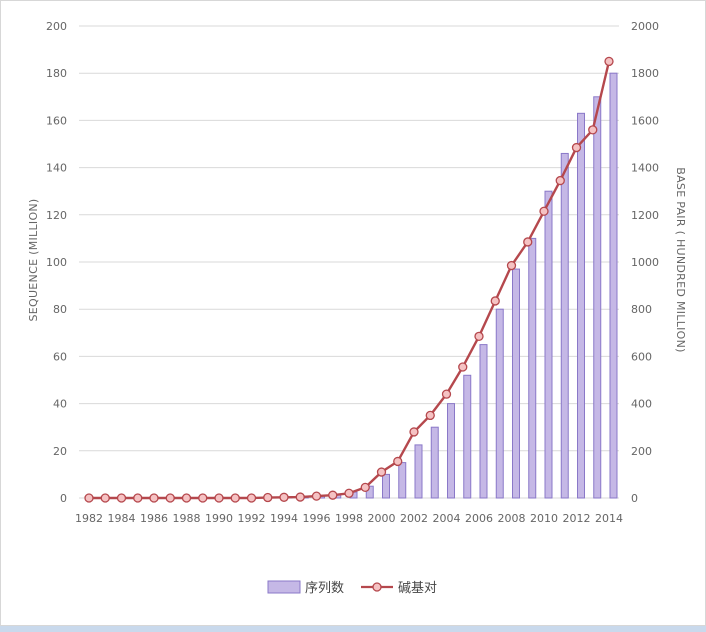 Image resolution: width=706 pixels, height=632 pixels. Describe the element at coordinates (382, 518) in the screenshot. I see `x-tick-label: 2000` at that location.